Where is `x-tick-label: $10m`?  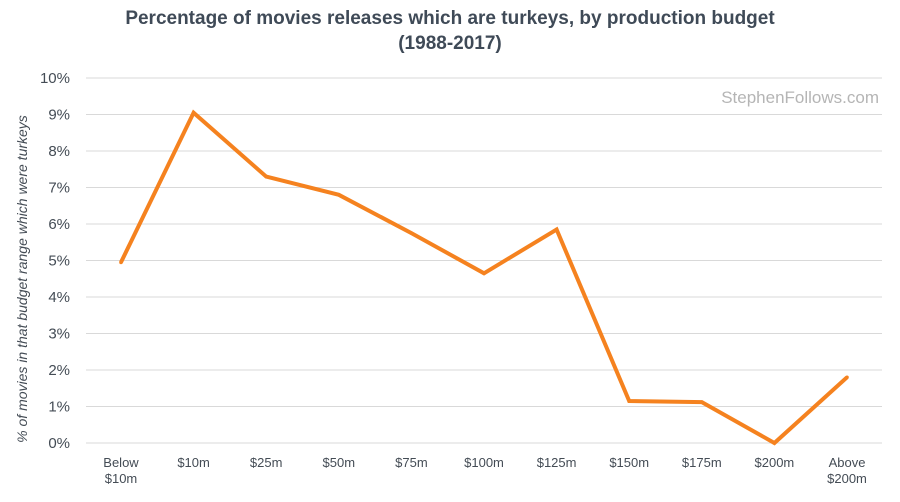 x-tick-label: $10m is located at coordinates (193, 462).